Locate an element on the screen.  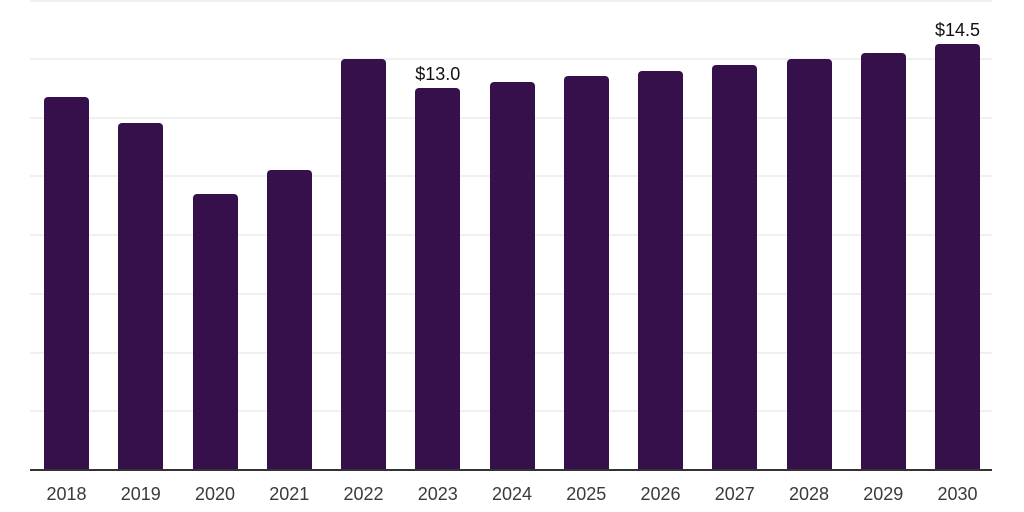
x-tick-2019: 2019 is located at coordinates (140, 494).